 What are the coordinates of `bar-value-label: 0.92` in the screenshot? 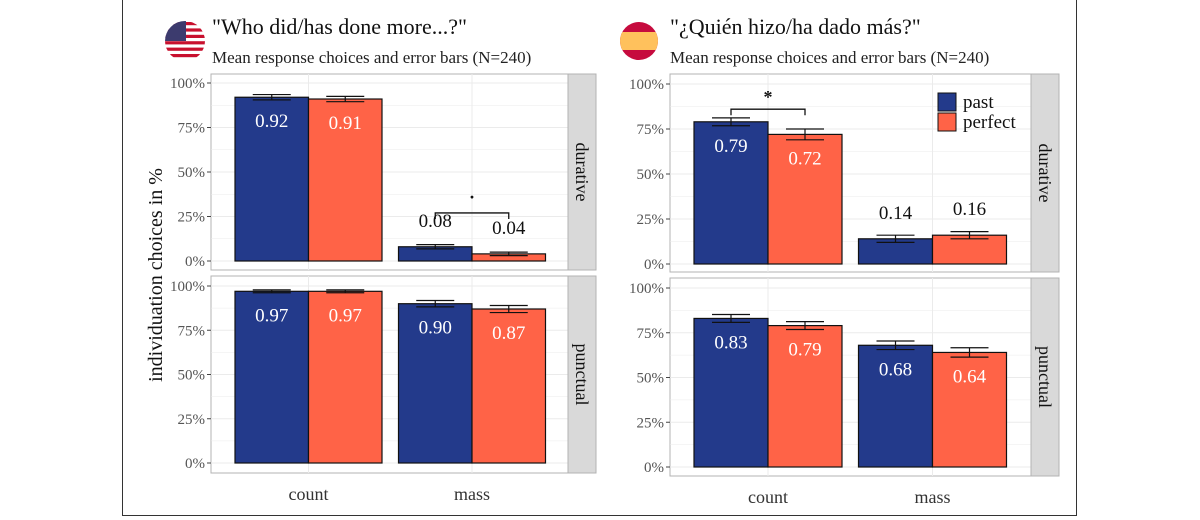 It's located at (271, 121).